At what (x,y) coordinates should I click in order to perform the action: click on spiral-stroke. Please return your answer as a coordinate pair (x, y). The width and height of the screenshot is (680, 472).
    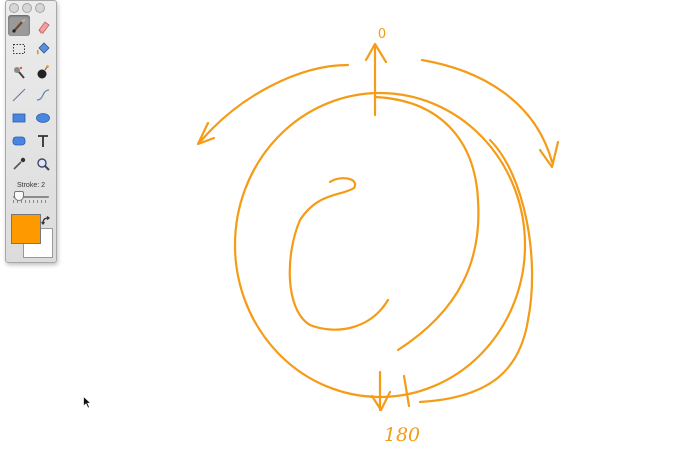
    Looking at the image, I should click on (339, 254).